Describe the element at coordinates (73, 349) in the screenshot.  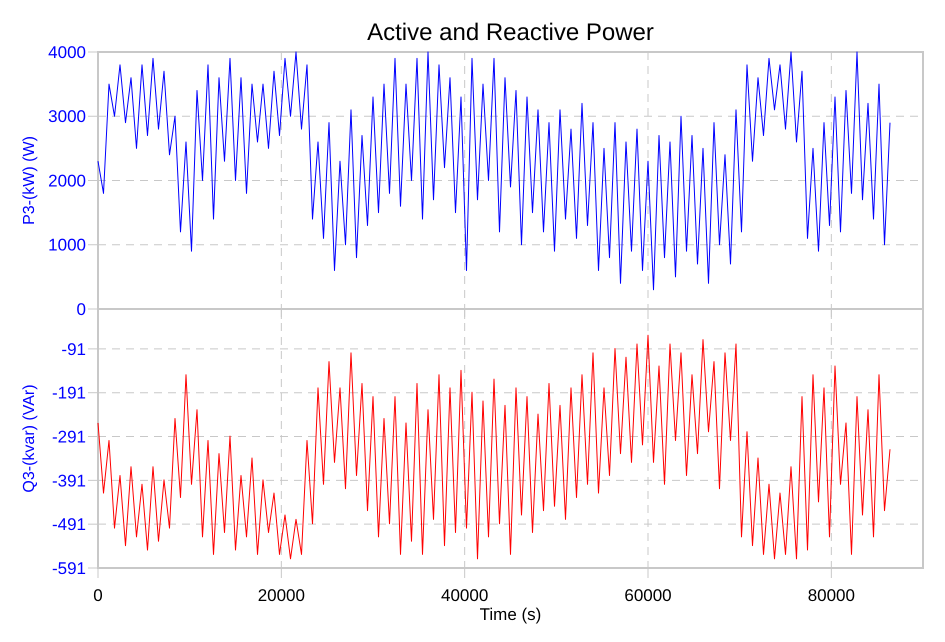
I see `y-tick-label: -91` at that location.